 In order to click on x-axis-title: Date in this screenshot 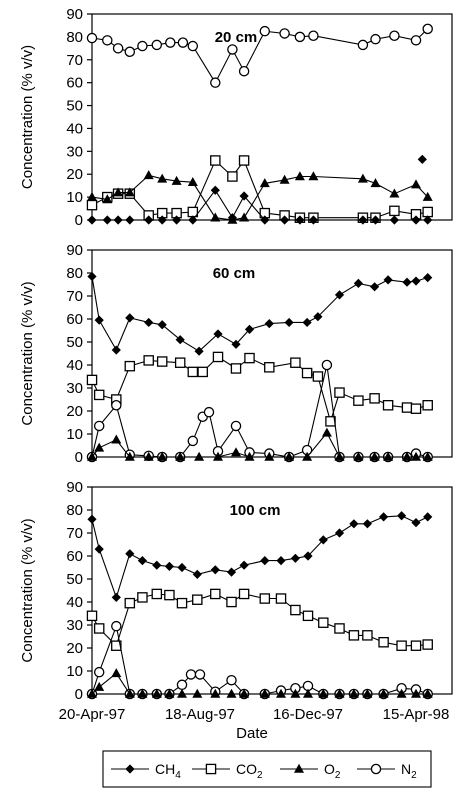, I will do `click(252, 733)`.